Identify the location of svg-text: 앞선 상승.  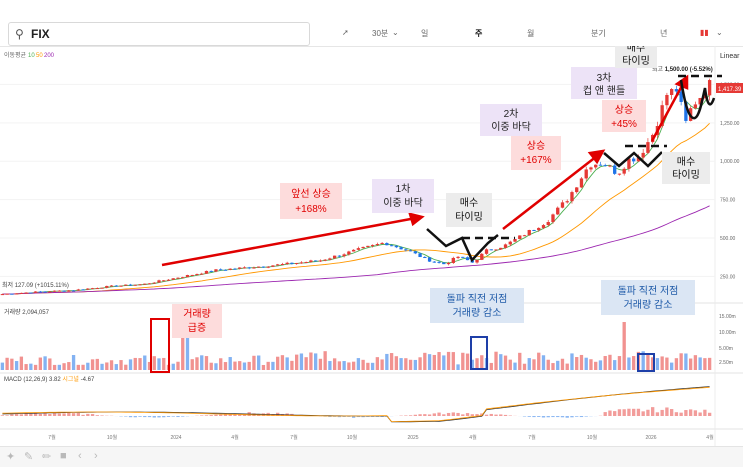
(311, 194).